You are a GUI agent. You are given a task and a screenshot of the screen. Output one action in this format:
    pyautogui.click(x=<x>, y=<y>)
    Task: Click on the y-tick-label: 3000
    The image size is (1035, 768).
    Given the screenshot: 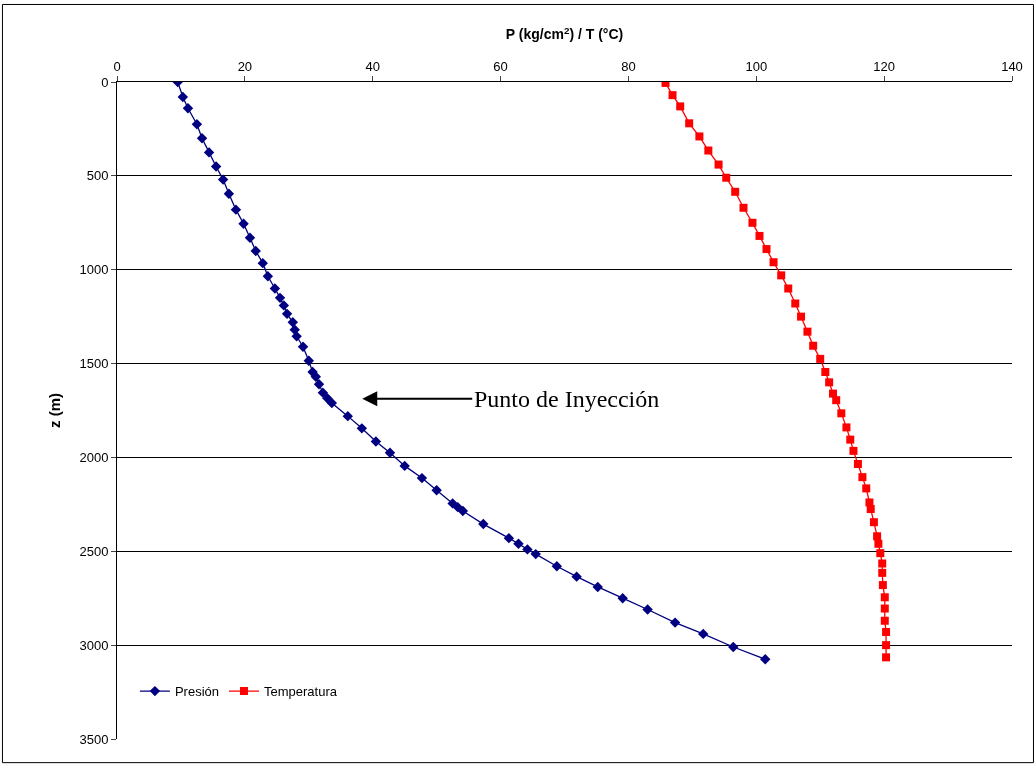 What is the action you would take?
    pyautogui.click(x=94, y=645)
    